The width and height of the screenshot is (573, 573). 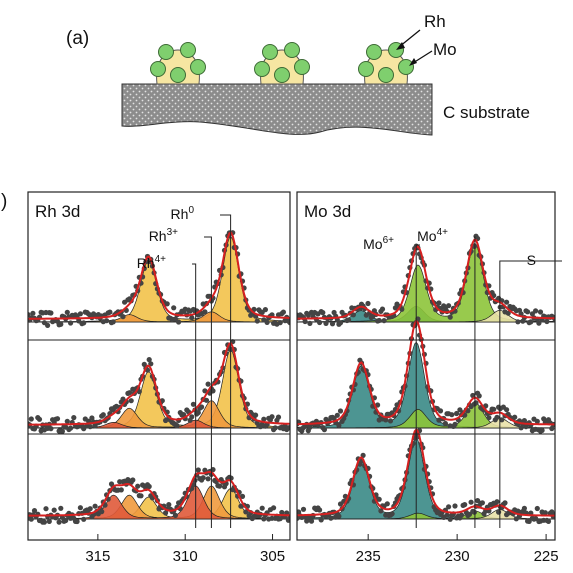 I want to click on mo-arrow-head, so click(x=413, y=62).